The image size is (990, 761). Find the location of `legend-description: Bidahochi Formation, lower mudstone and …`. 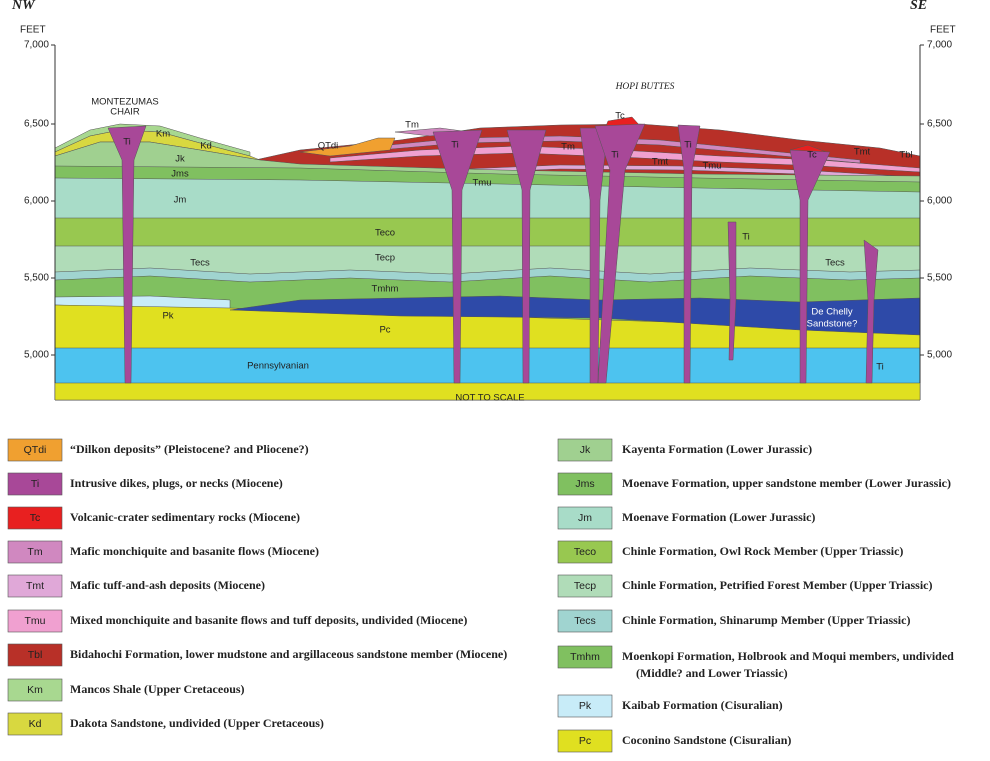

legend-description: Bidahochi Formation, lower mudstone and … is located at coordinates (288, 654).